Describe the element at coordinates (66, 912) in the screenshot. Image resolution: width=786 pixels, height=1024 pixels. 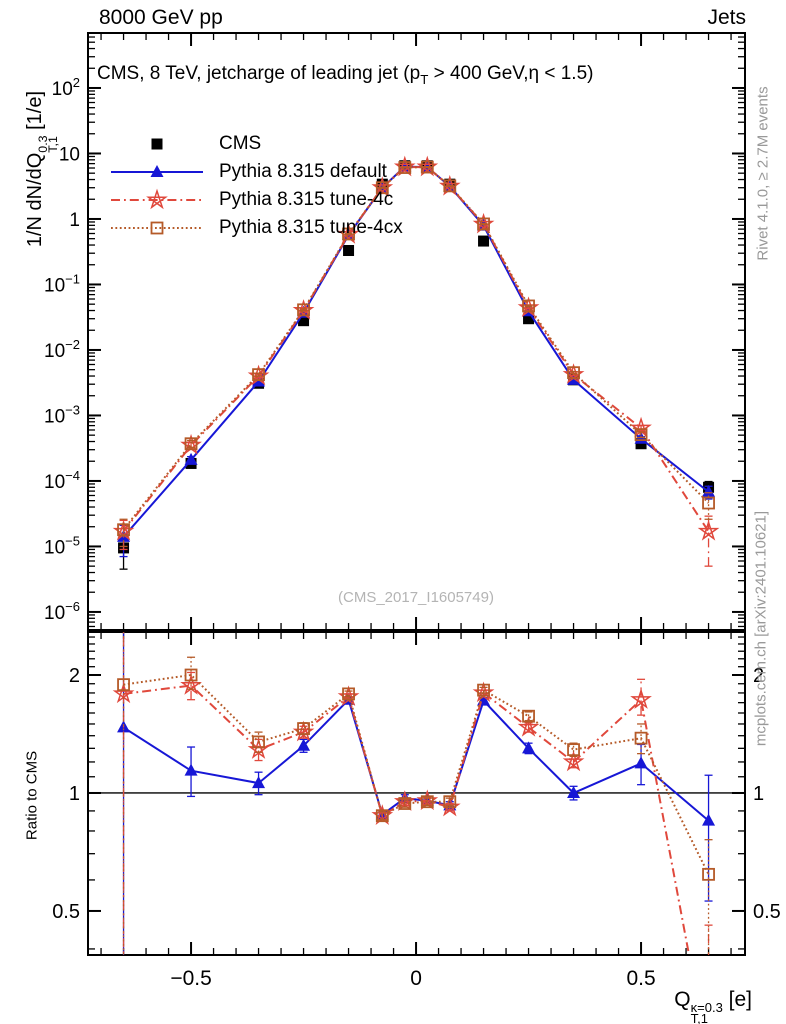
I see `ratio-tick-label-left: 0.5` at that location.